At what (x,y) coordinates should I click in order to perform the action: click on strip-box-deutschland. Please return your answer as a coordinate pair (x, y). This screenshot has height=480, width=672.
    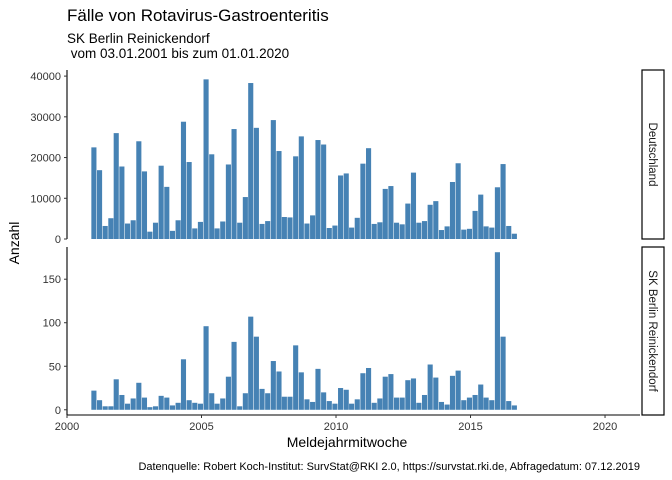
    Looking at the image, I should click on (653, 154).